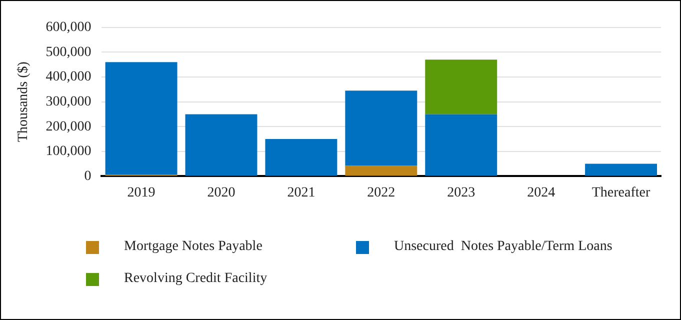  Describe the element at coordinates (541, 192) in the screenshot. I see `x-tick-label: 2024` at that location.